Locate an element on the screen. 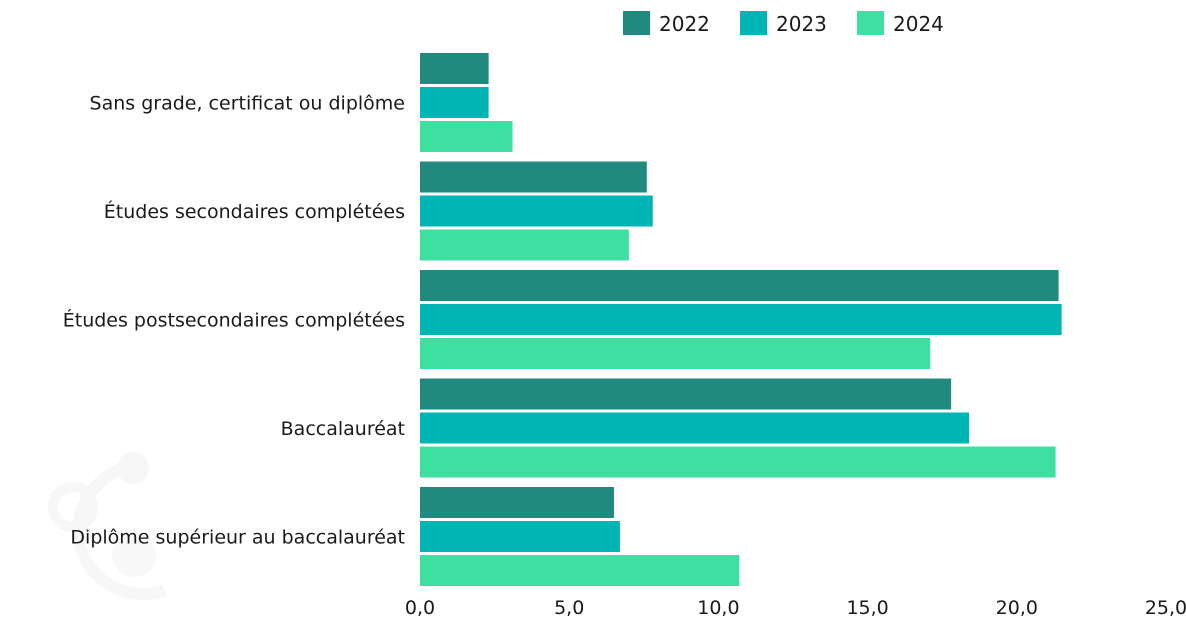 The height and width of the screenshot is (621, 1186). x-tick-label: 5,0 is located at coordinates (569, 608).